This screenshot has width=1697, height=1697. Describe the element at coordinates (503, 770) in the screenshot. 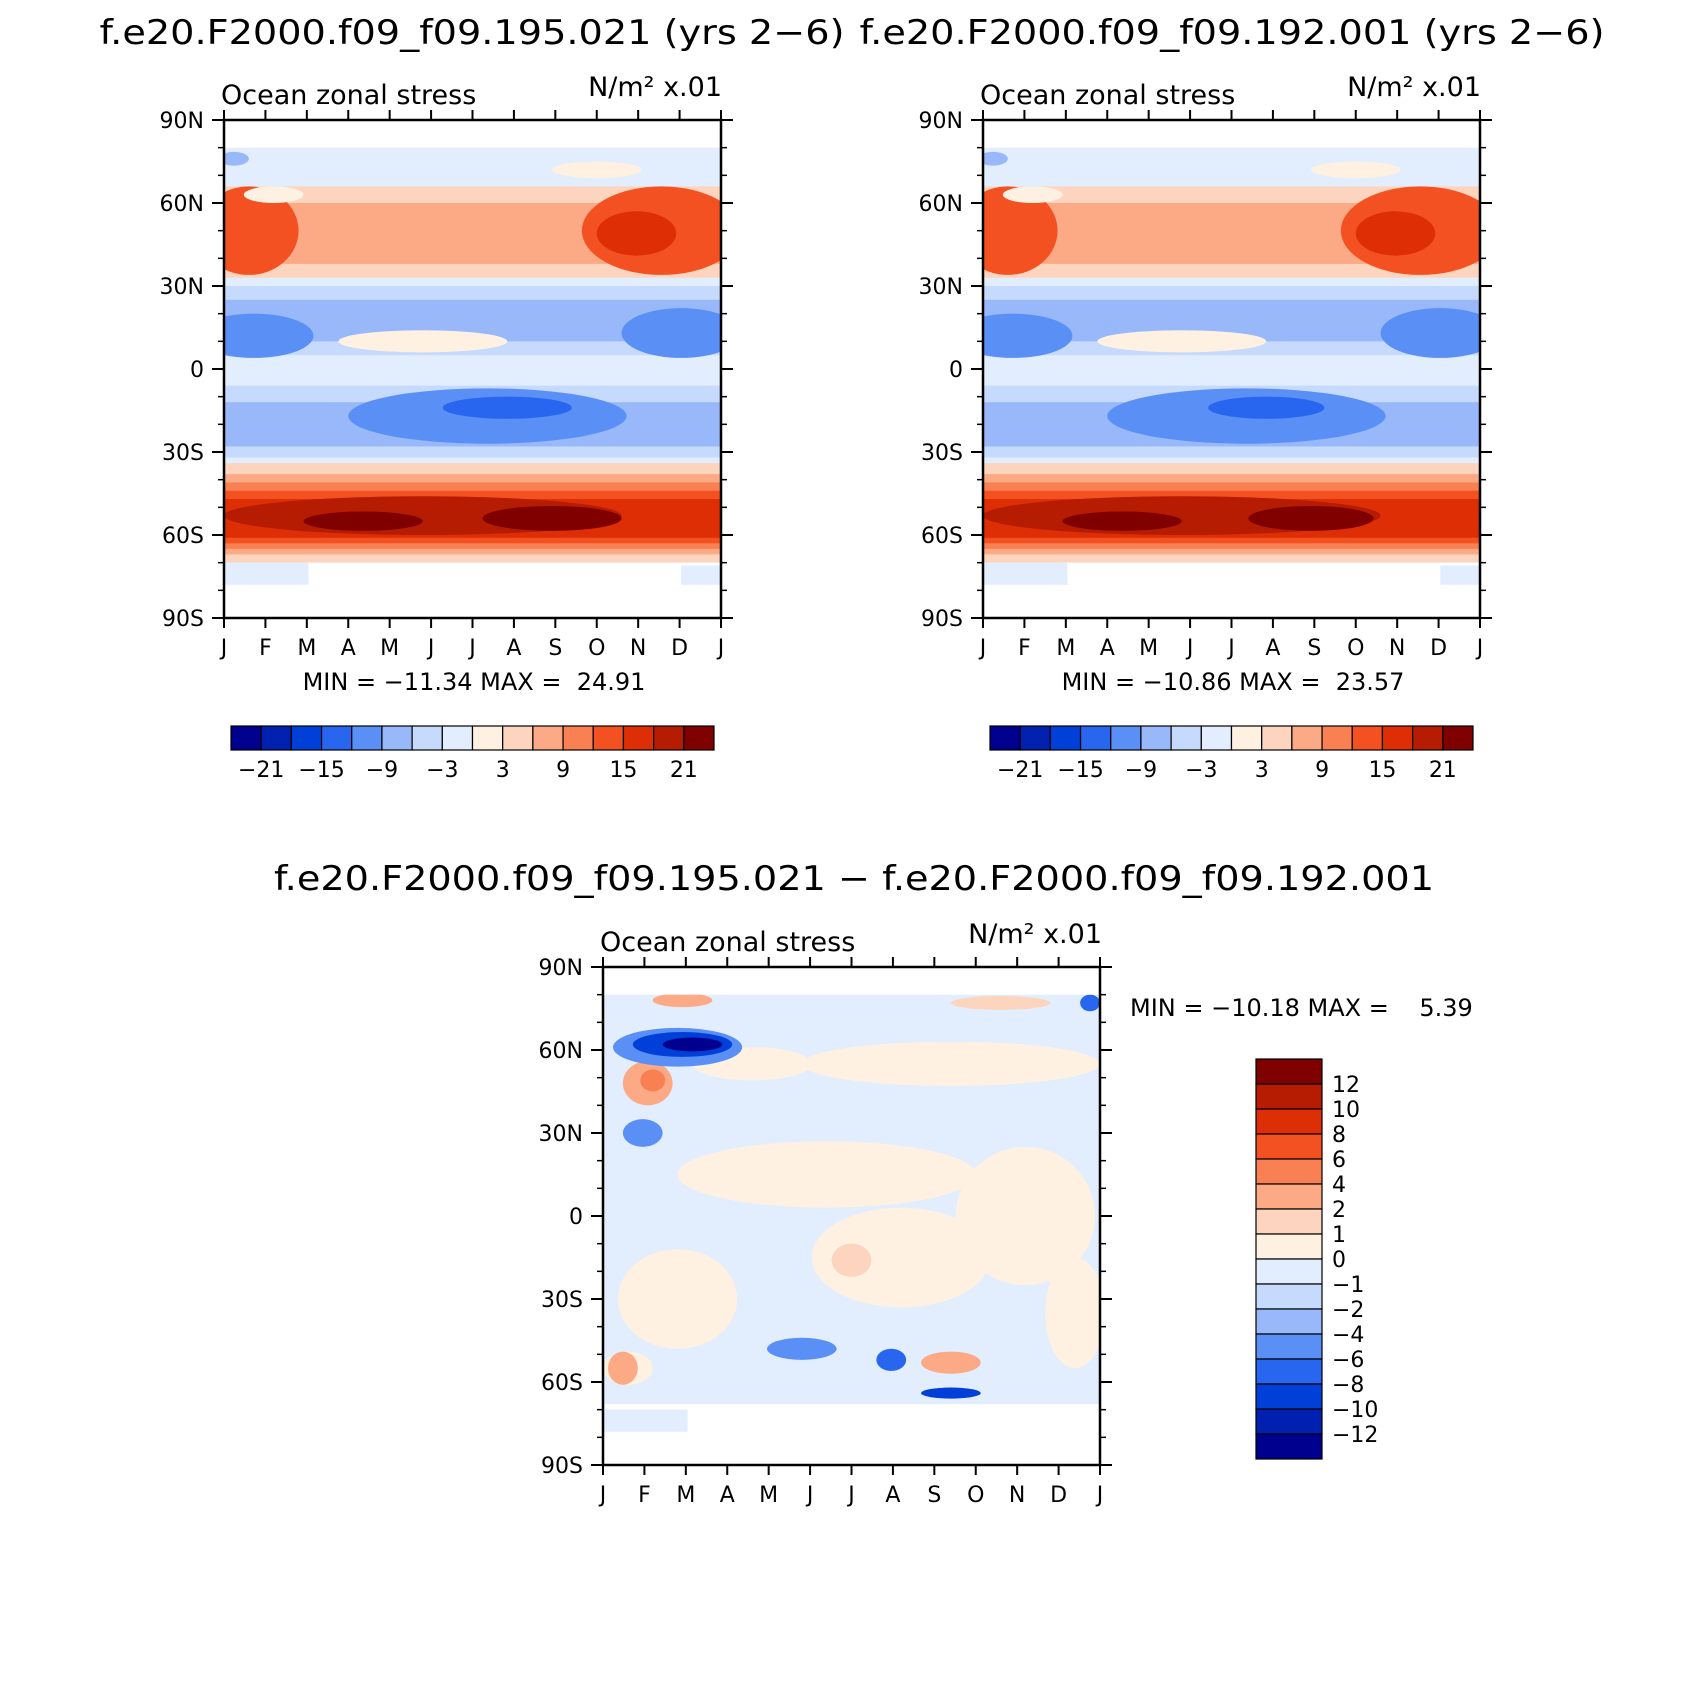

I see `colorbar-label: 3` at that location.